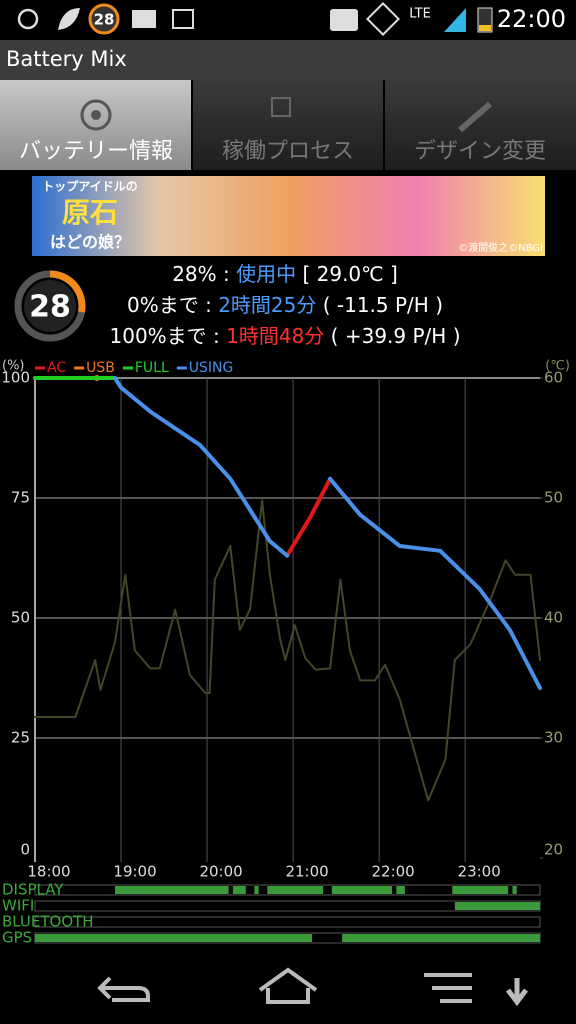  Describe the element at coordinates (18, 906) in the screenshot. I see `status-label: WIFI` at that location.